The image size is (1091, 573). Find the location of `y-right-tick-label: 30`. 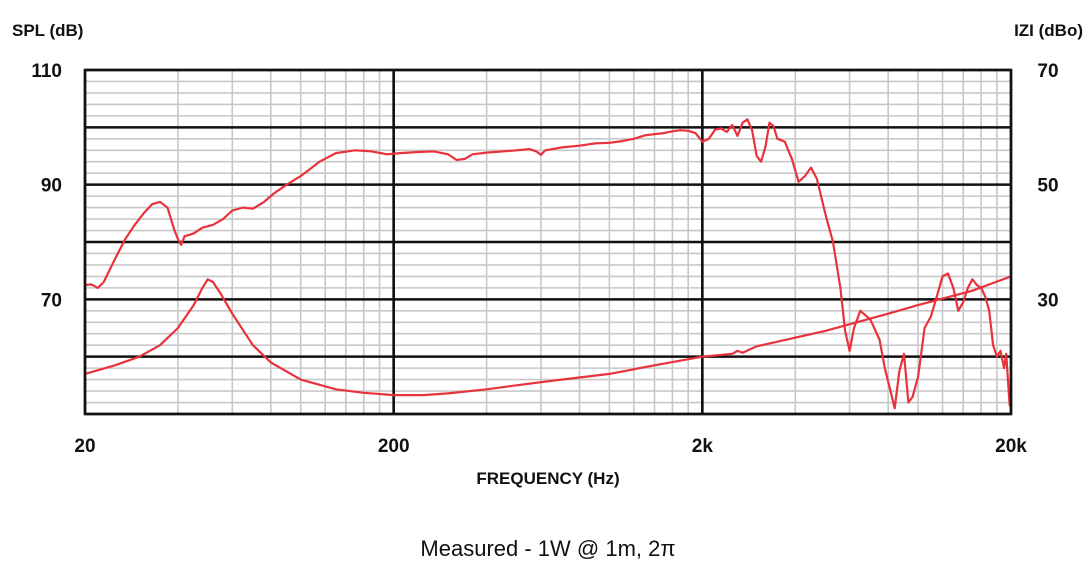

y-right-tick-label: 30 is located at coordinates (1047, 300).